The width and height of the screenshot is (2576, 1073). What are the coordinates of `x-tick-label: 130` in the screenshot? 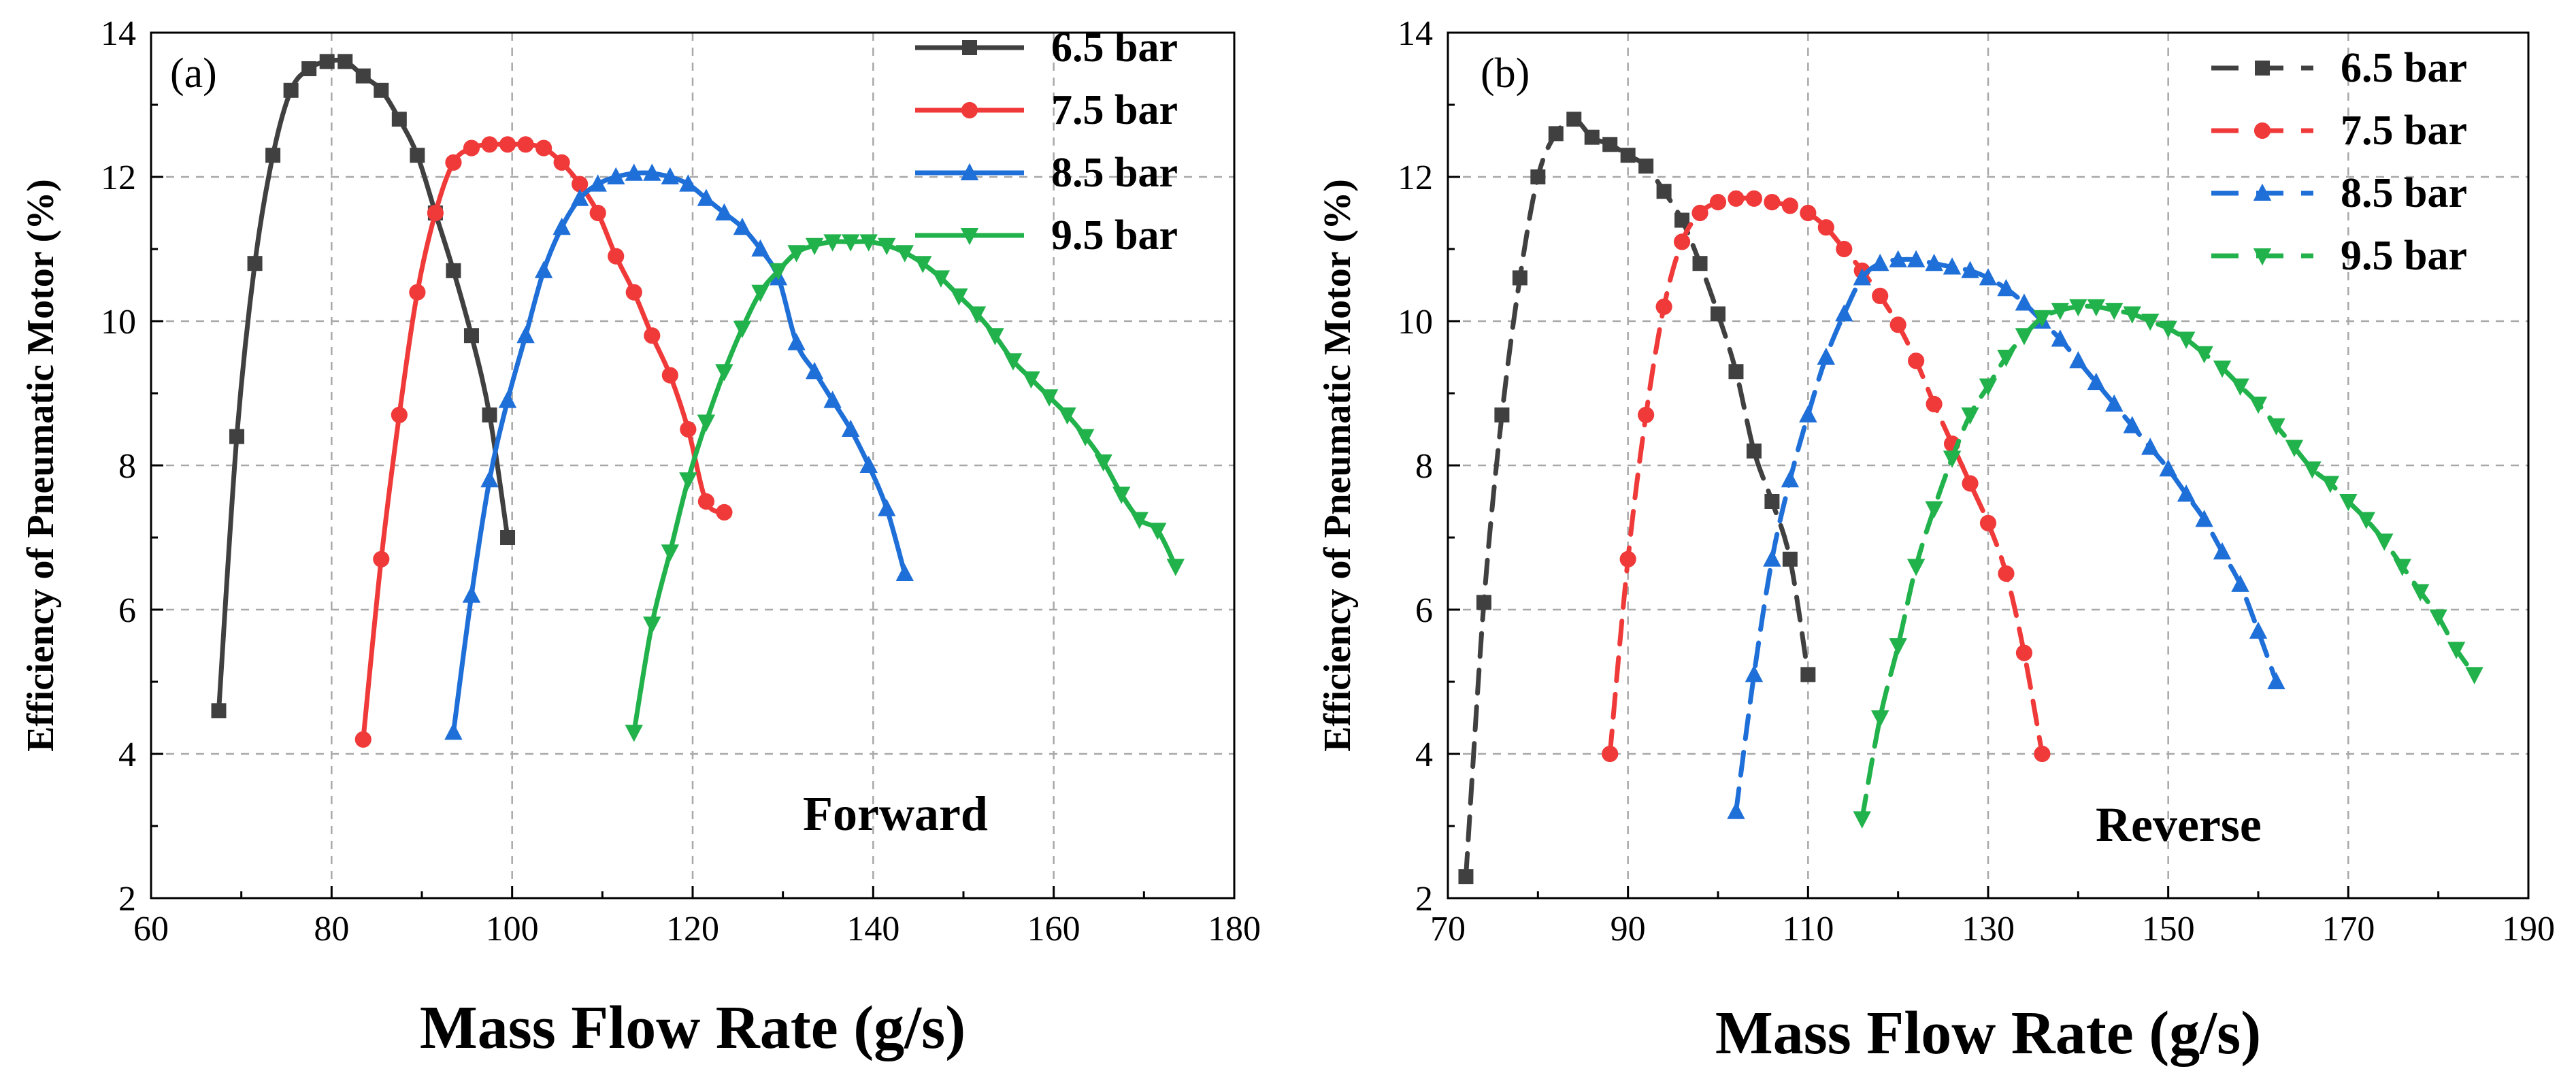 It's located at (1989, 929).